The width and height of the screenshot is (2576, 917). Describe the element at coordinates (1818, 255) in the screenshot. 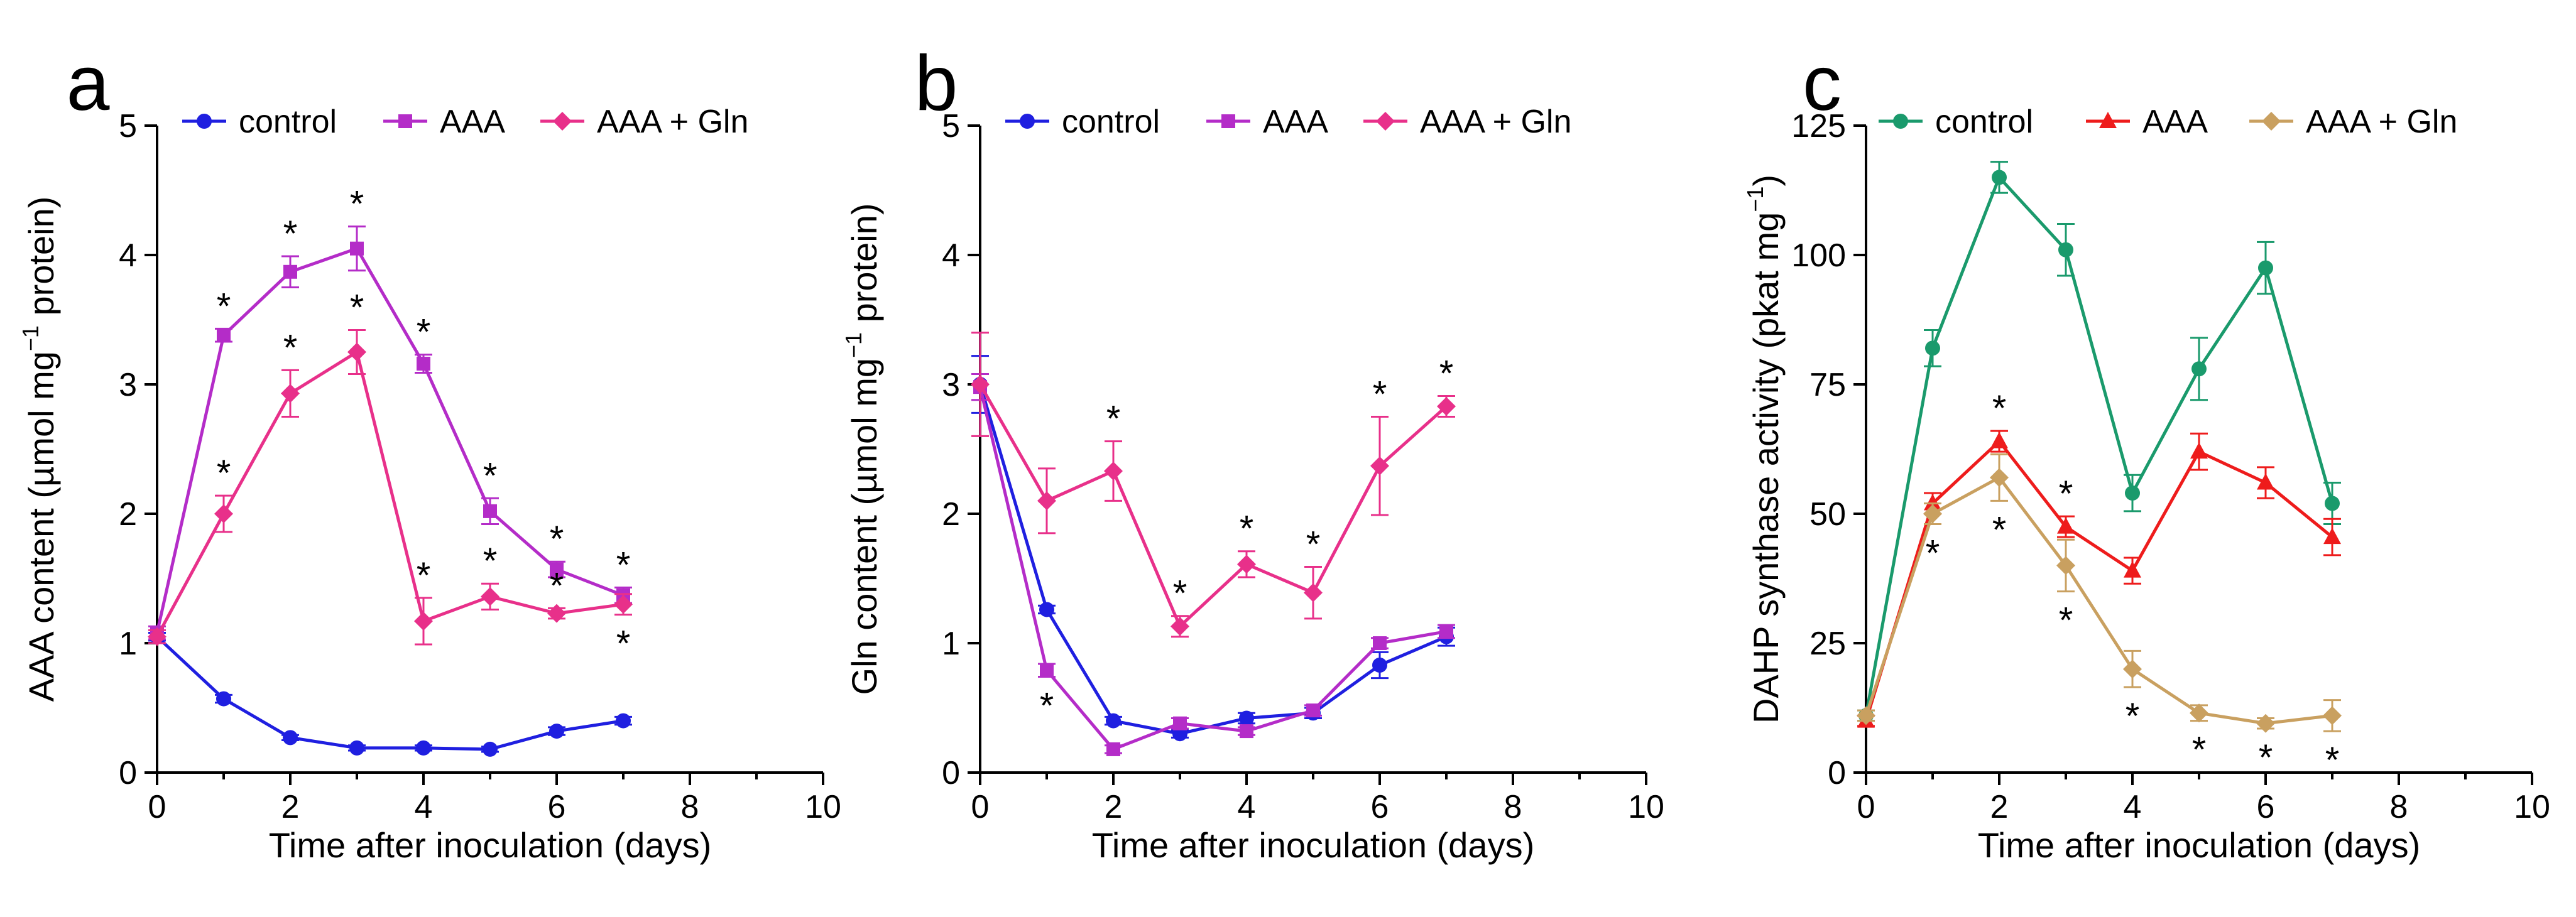

I see `y-tick-label: 100` at that location.